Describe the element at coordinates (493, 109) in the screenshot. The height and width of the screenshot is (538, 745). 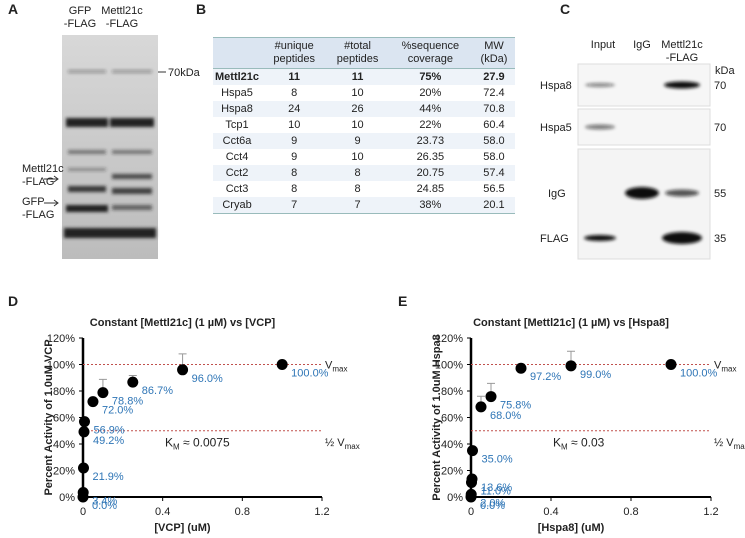
I see `table-cell: 70.8` at that location.